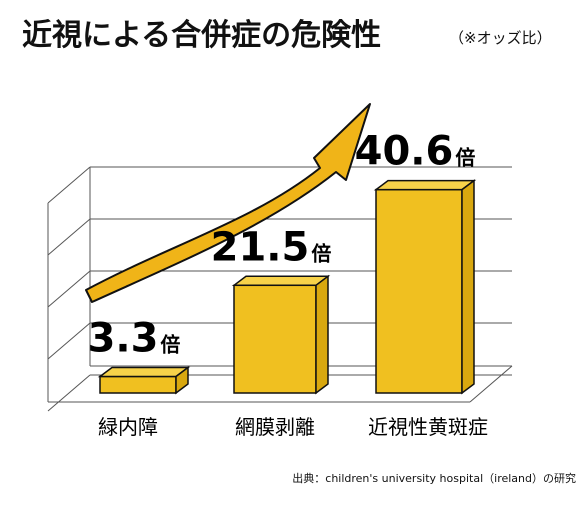  I want to click on category-label: 近視性黄斑症, so click(428, 427).